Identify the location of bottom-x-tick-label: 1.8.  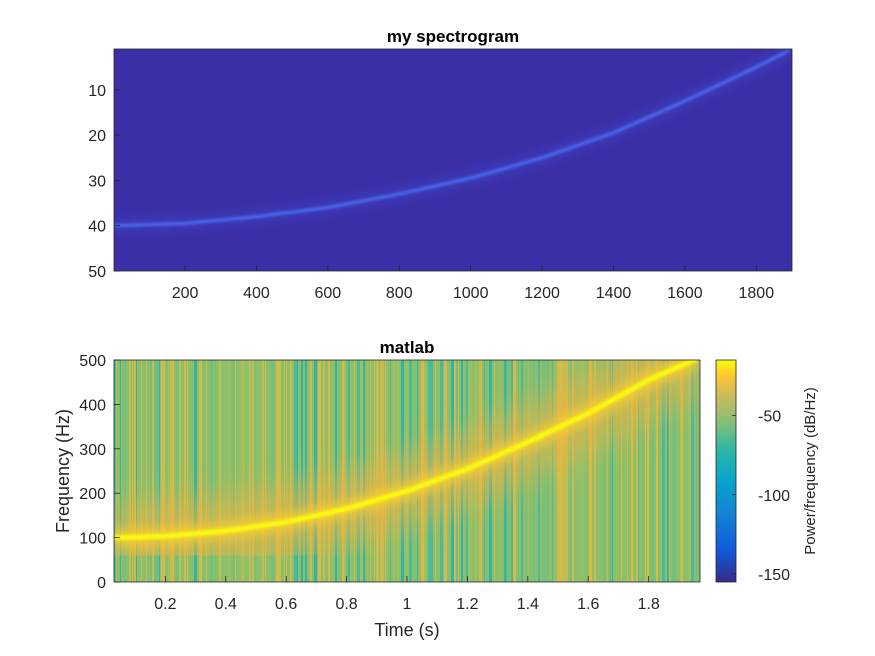
(649, 604).